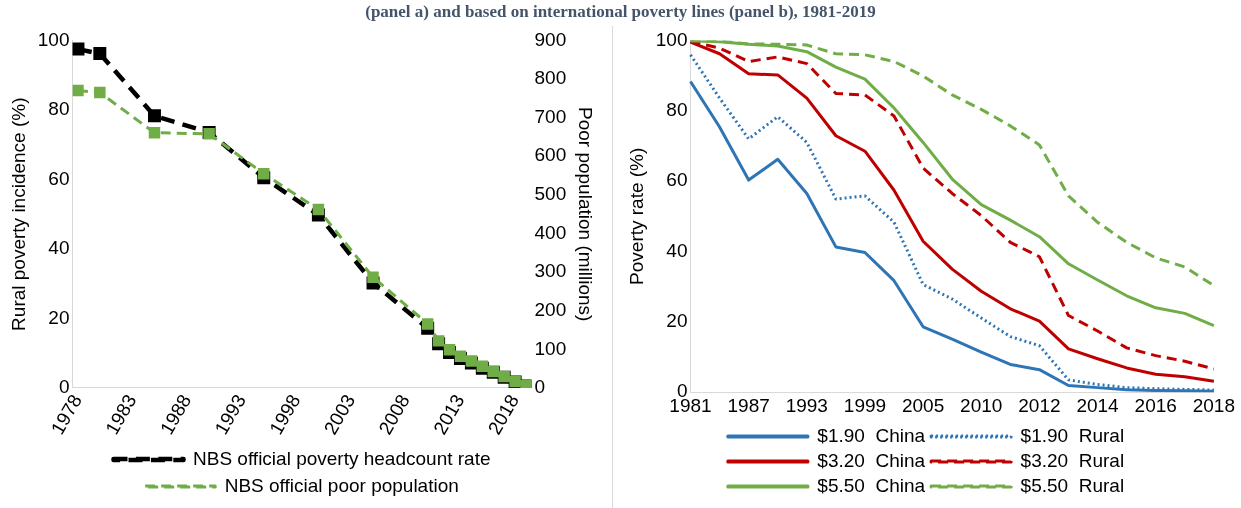  What do you see at coordinates (1072, 435) in the screenshot?
I see `legend-label: $1.90 Rural` at bounding box center [1072, 435].